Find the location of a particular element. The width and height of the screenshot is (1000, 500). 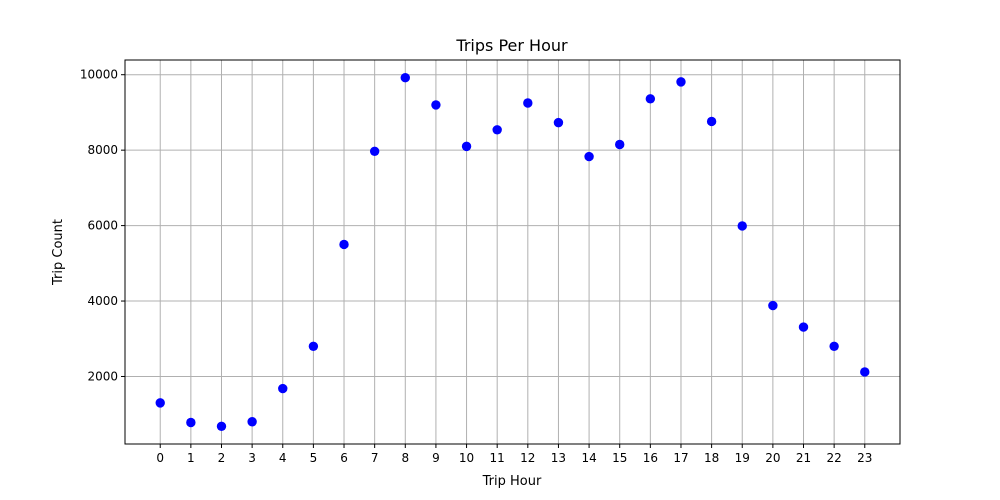

y-tick-label: 2000 is located at coordinates (102, 376).